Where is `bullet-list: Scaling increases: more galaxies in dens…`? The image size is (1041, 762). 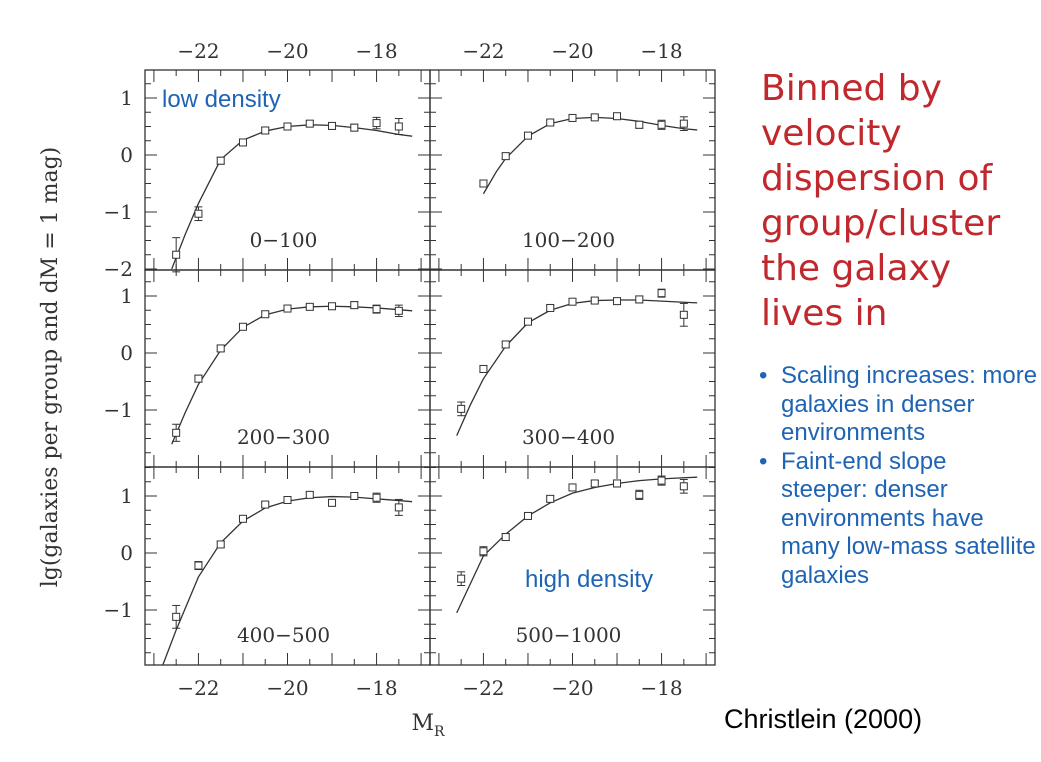 bullet-list: Scaling increases: more galaxies in dens… is located at coordinates (898, 476).